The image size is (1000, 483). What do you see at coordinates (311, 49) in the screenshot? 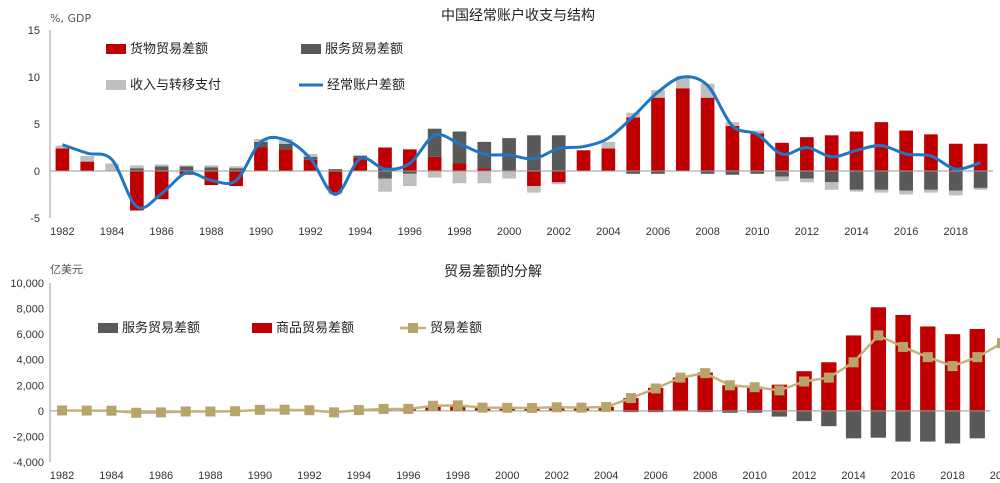
I see `legend-swatch-services` at bounding box center [311, 49].